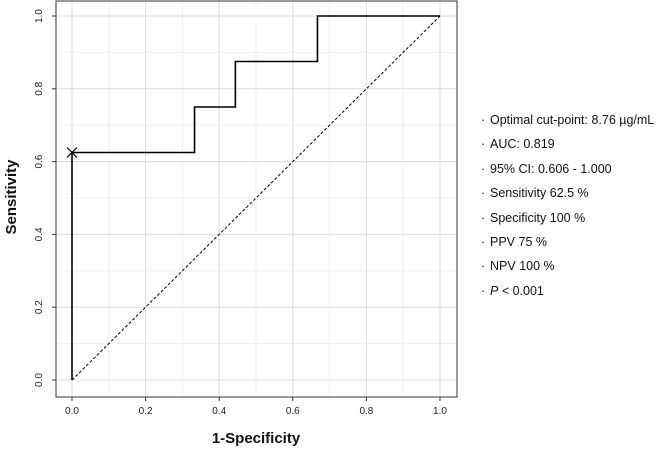  I want to click on stat-label: P, so click(494, 290).